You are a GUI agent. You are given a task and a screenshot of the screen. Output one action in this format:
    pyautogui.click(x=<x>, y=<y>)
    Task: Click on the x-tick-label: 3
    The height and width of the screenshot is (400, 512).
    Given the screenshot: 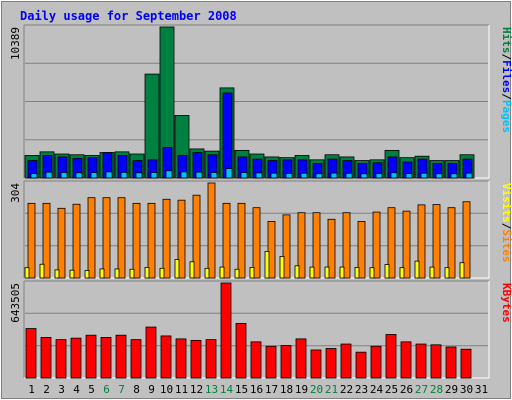 What is the action you would take?
    pyautogui.click(x=61, y=389)
    